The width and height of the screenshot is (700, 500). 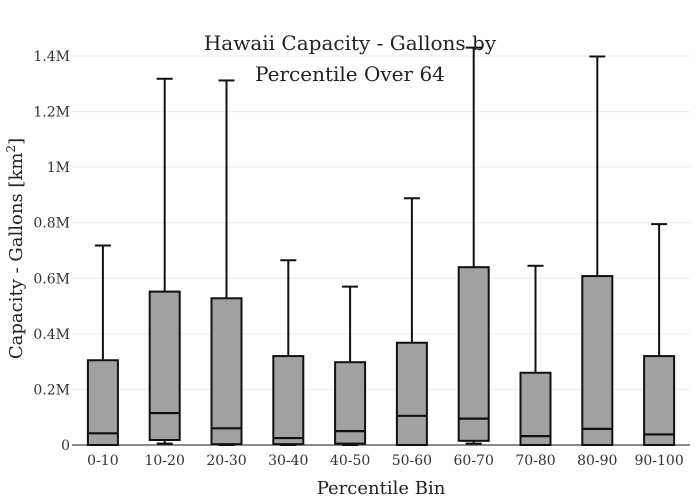 What do you see at coordinates (51, 335) in the screenshot?
I see `y-tick-label: 0.4M` at bounding box center [51, 335].